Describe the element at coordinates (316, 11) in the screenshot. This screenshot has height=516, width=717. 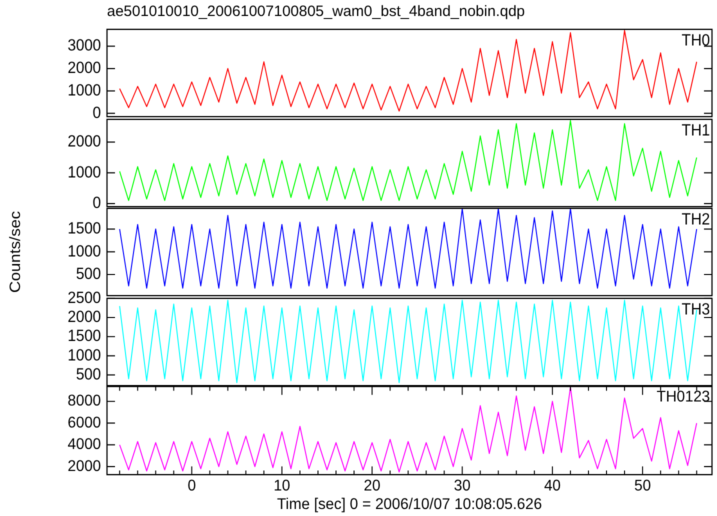
I see `chart-title: ae501010010_20061007100805_wam0_bst_4band_nobin.qdp` at that location.